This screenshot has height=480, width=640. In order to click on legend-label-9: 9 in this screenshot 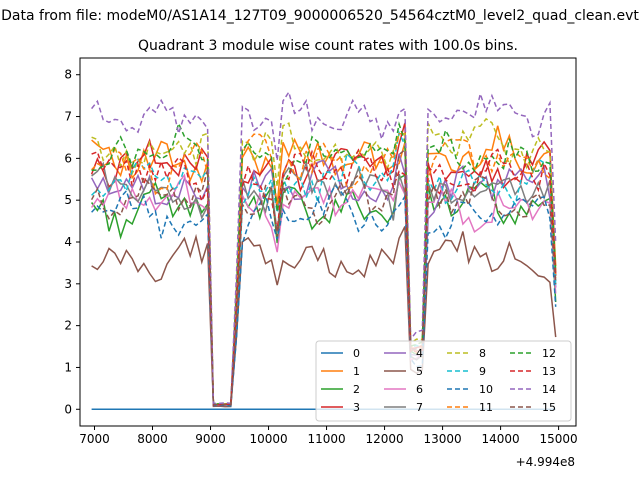, I will do `click(482, 371)`.